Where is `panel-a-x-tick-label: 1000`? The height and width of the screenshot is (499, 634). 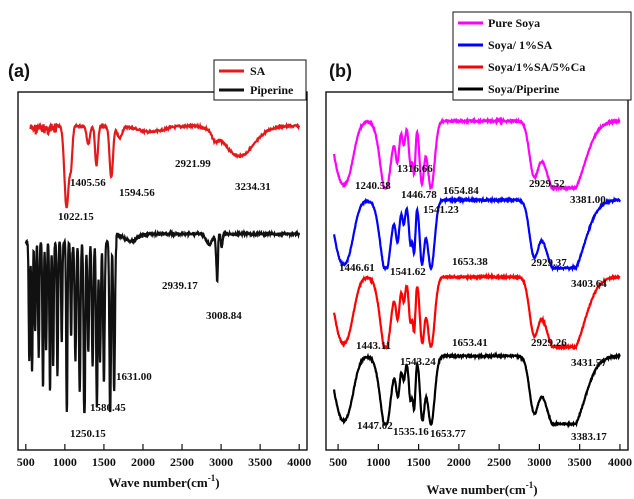 panel-a-x-tick-label: 1000 is located at coordinates (65, 462).